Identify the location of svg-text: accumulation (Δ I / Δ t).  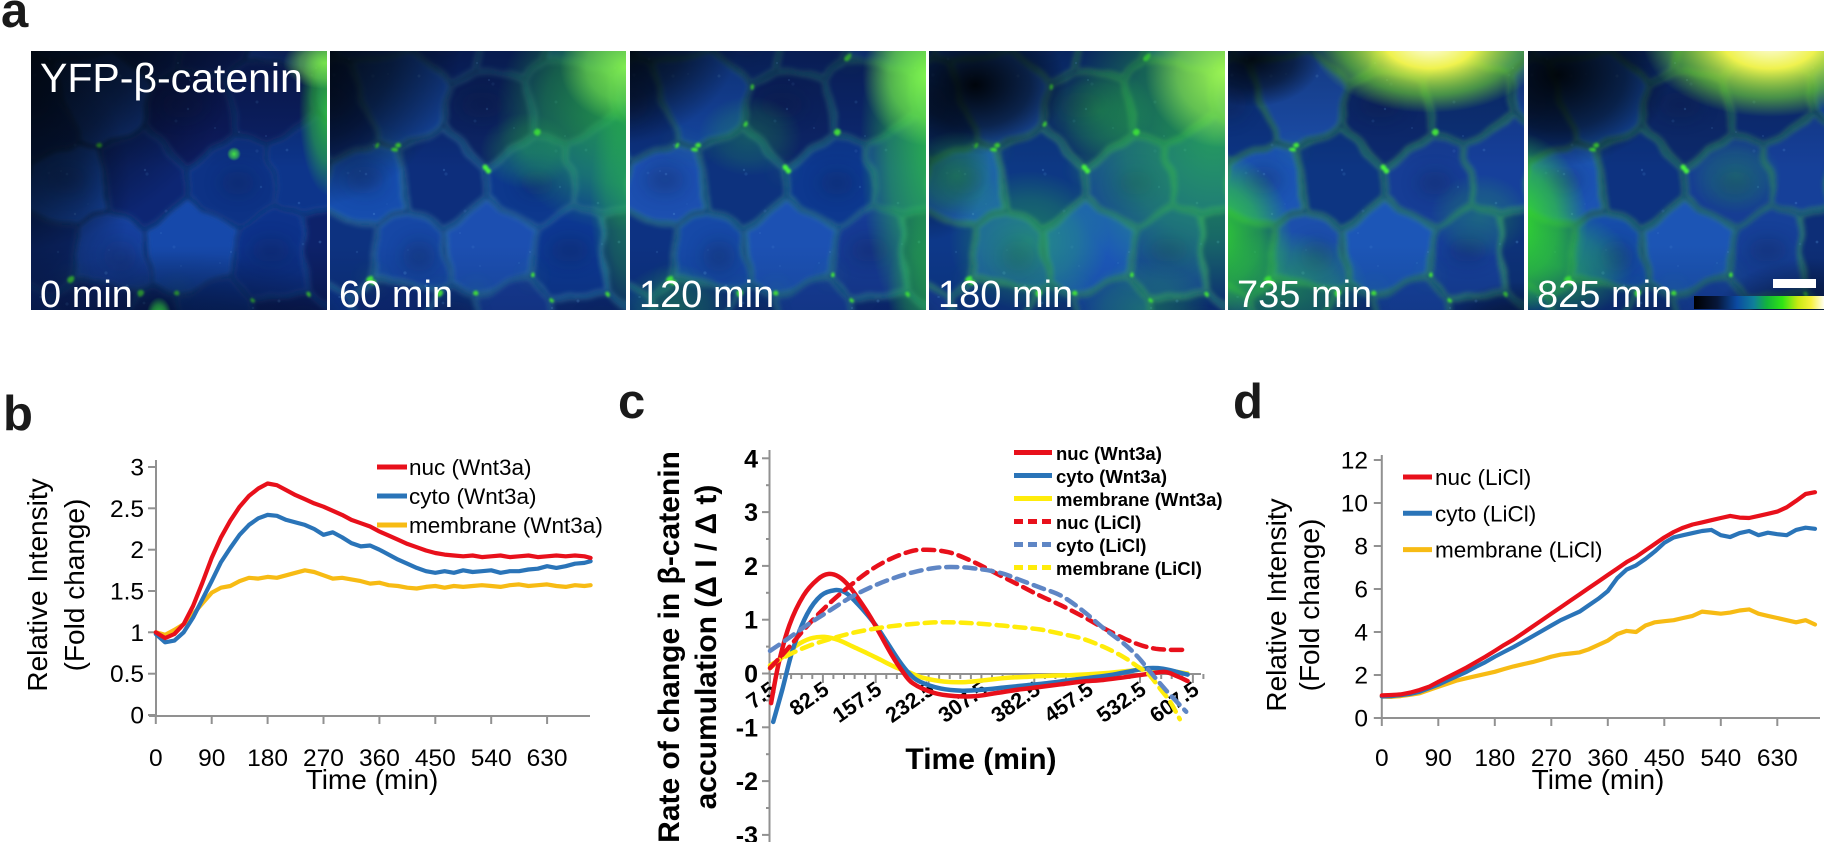
(706, 647).